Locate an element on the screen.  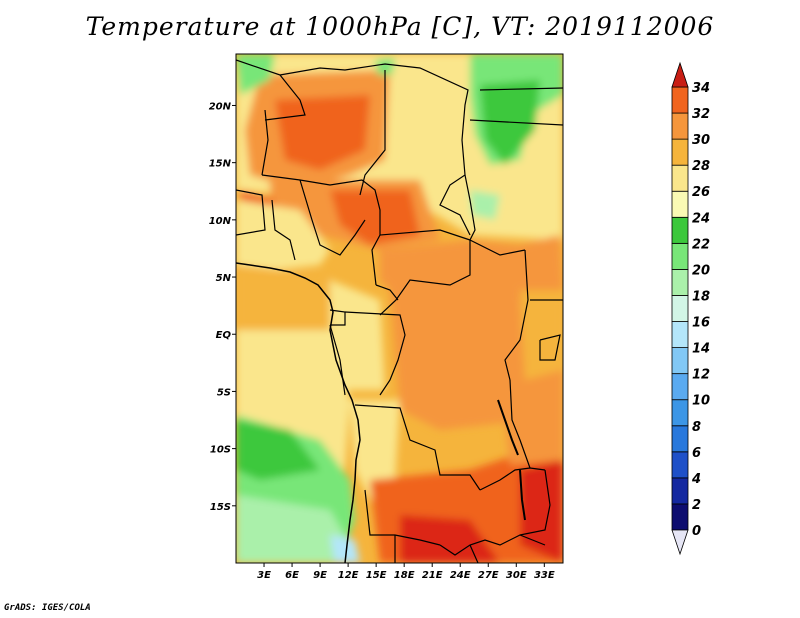
cold-water-south is located at coordinates (345, 549).